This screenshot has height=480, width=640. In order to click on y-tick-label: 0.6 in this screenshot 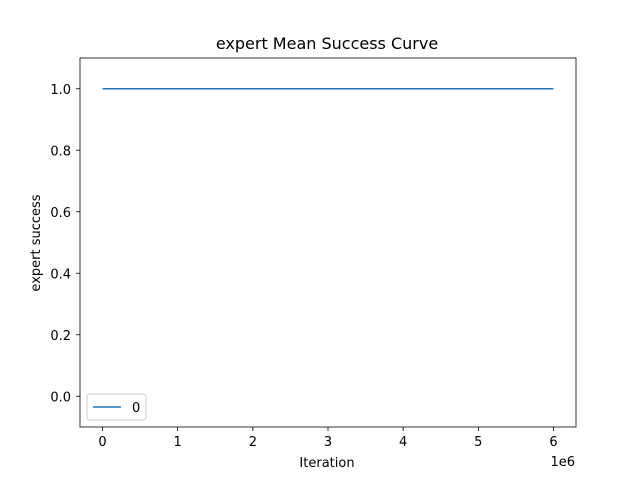, I will do `click(60, 213)`.